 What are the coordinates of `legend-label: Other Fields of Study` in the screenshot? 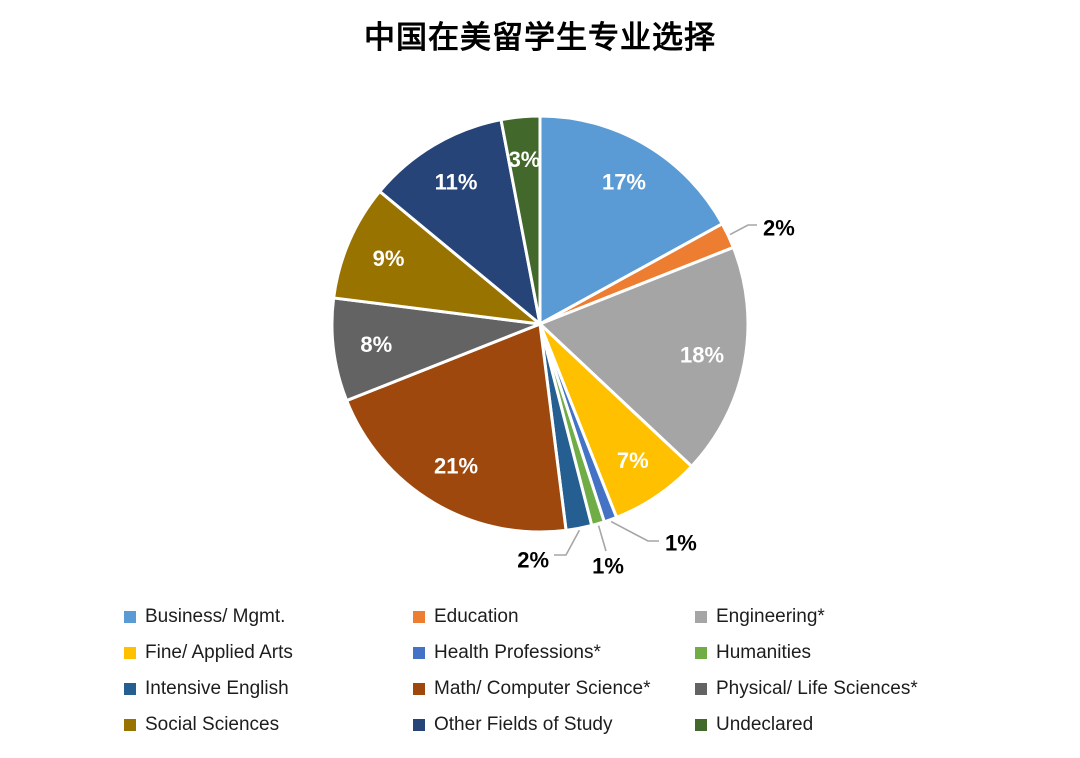 It's located at (523, 724).